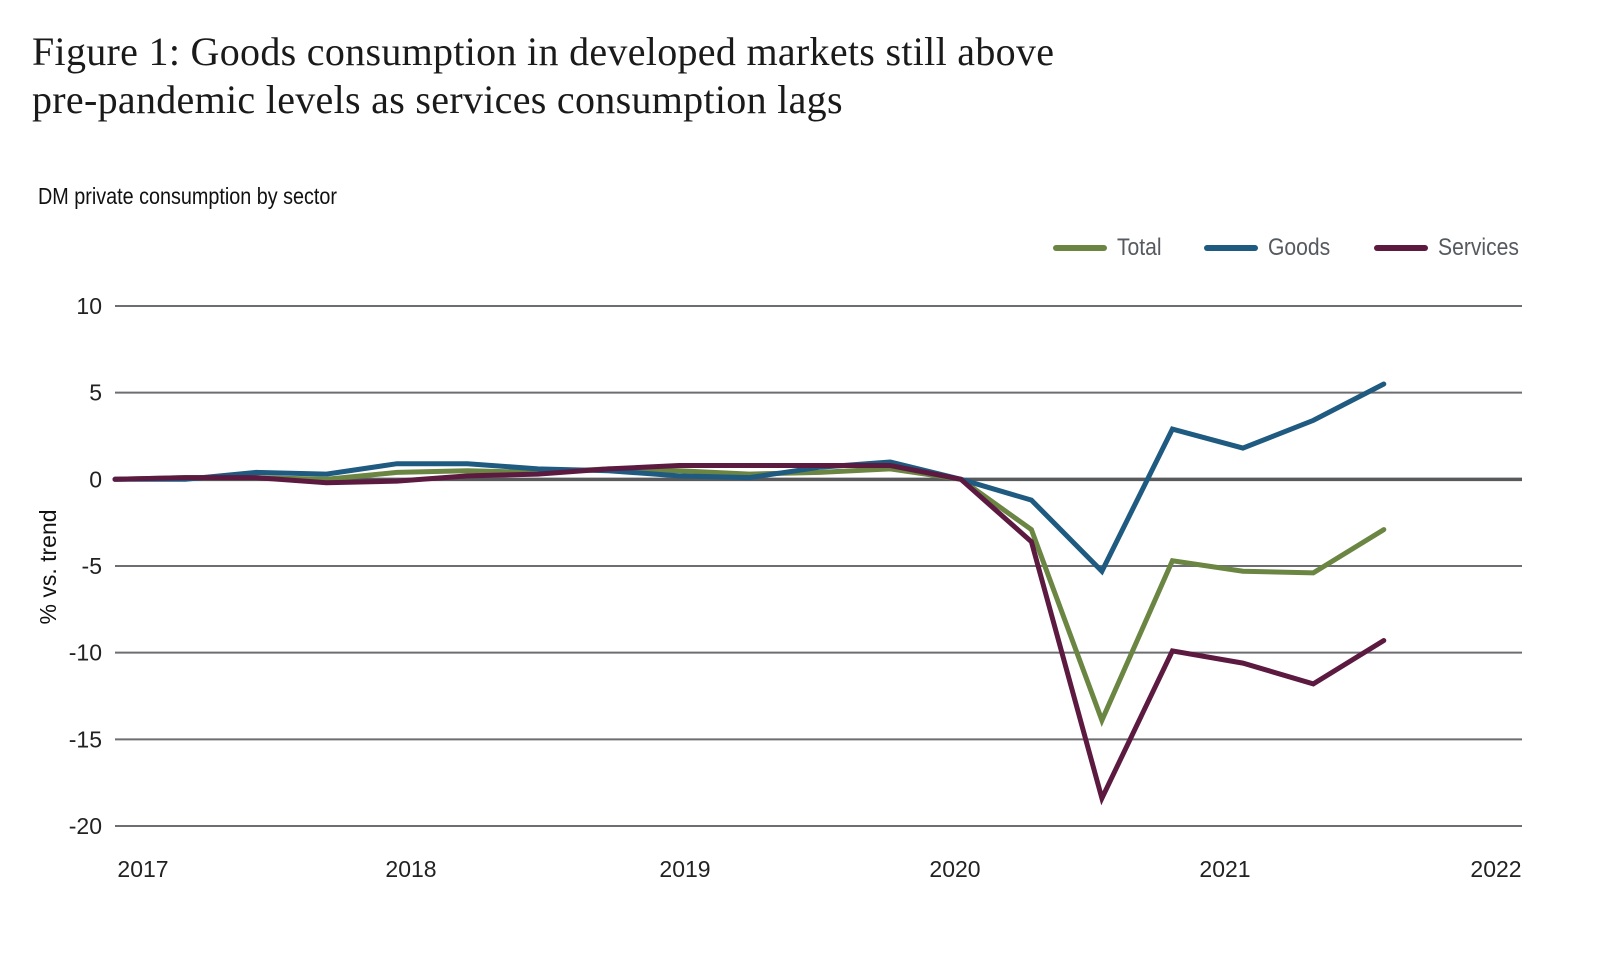  I want to click on x-tick-label: 2019, so click(684, 869).